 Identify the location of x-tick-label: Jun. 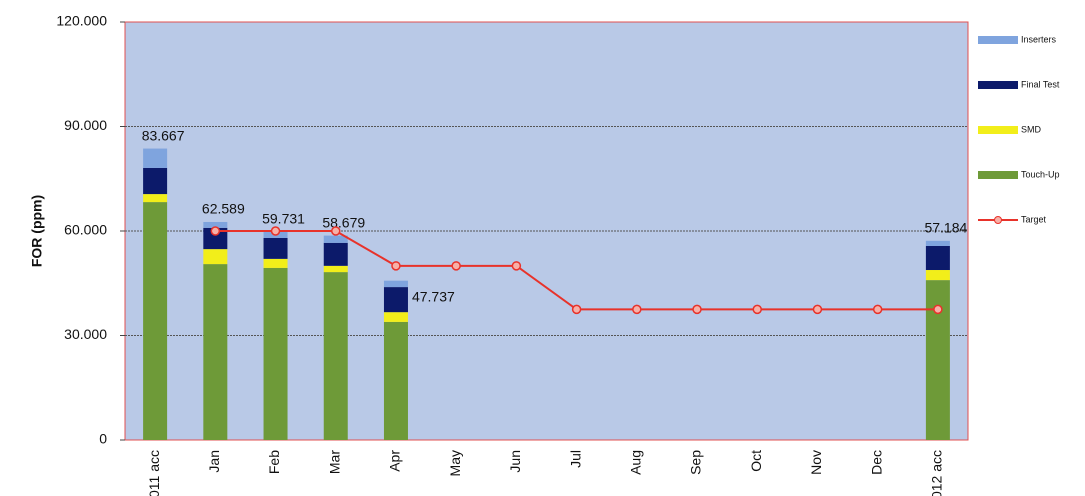
(515, 461).